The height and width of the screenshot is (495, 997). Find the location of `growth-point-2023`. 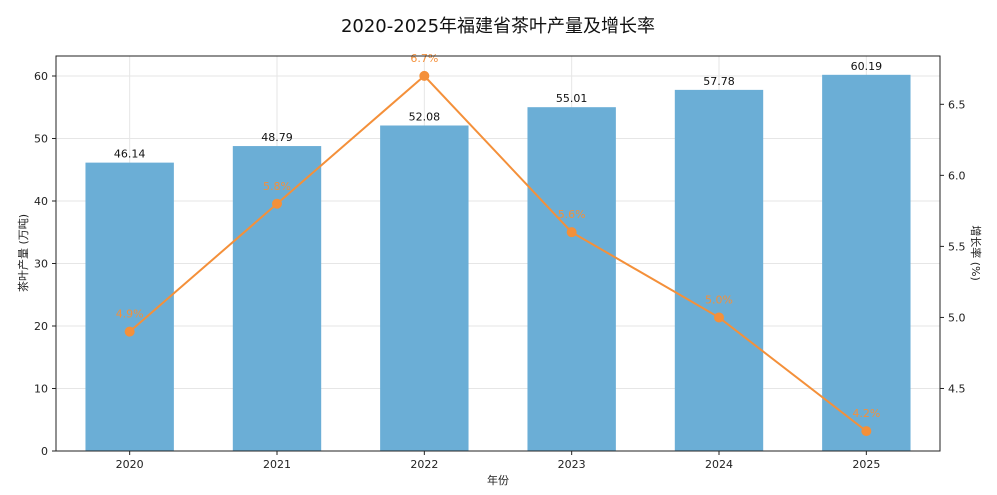

growth-point-2023 is located at coordinates (571, 232).